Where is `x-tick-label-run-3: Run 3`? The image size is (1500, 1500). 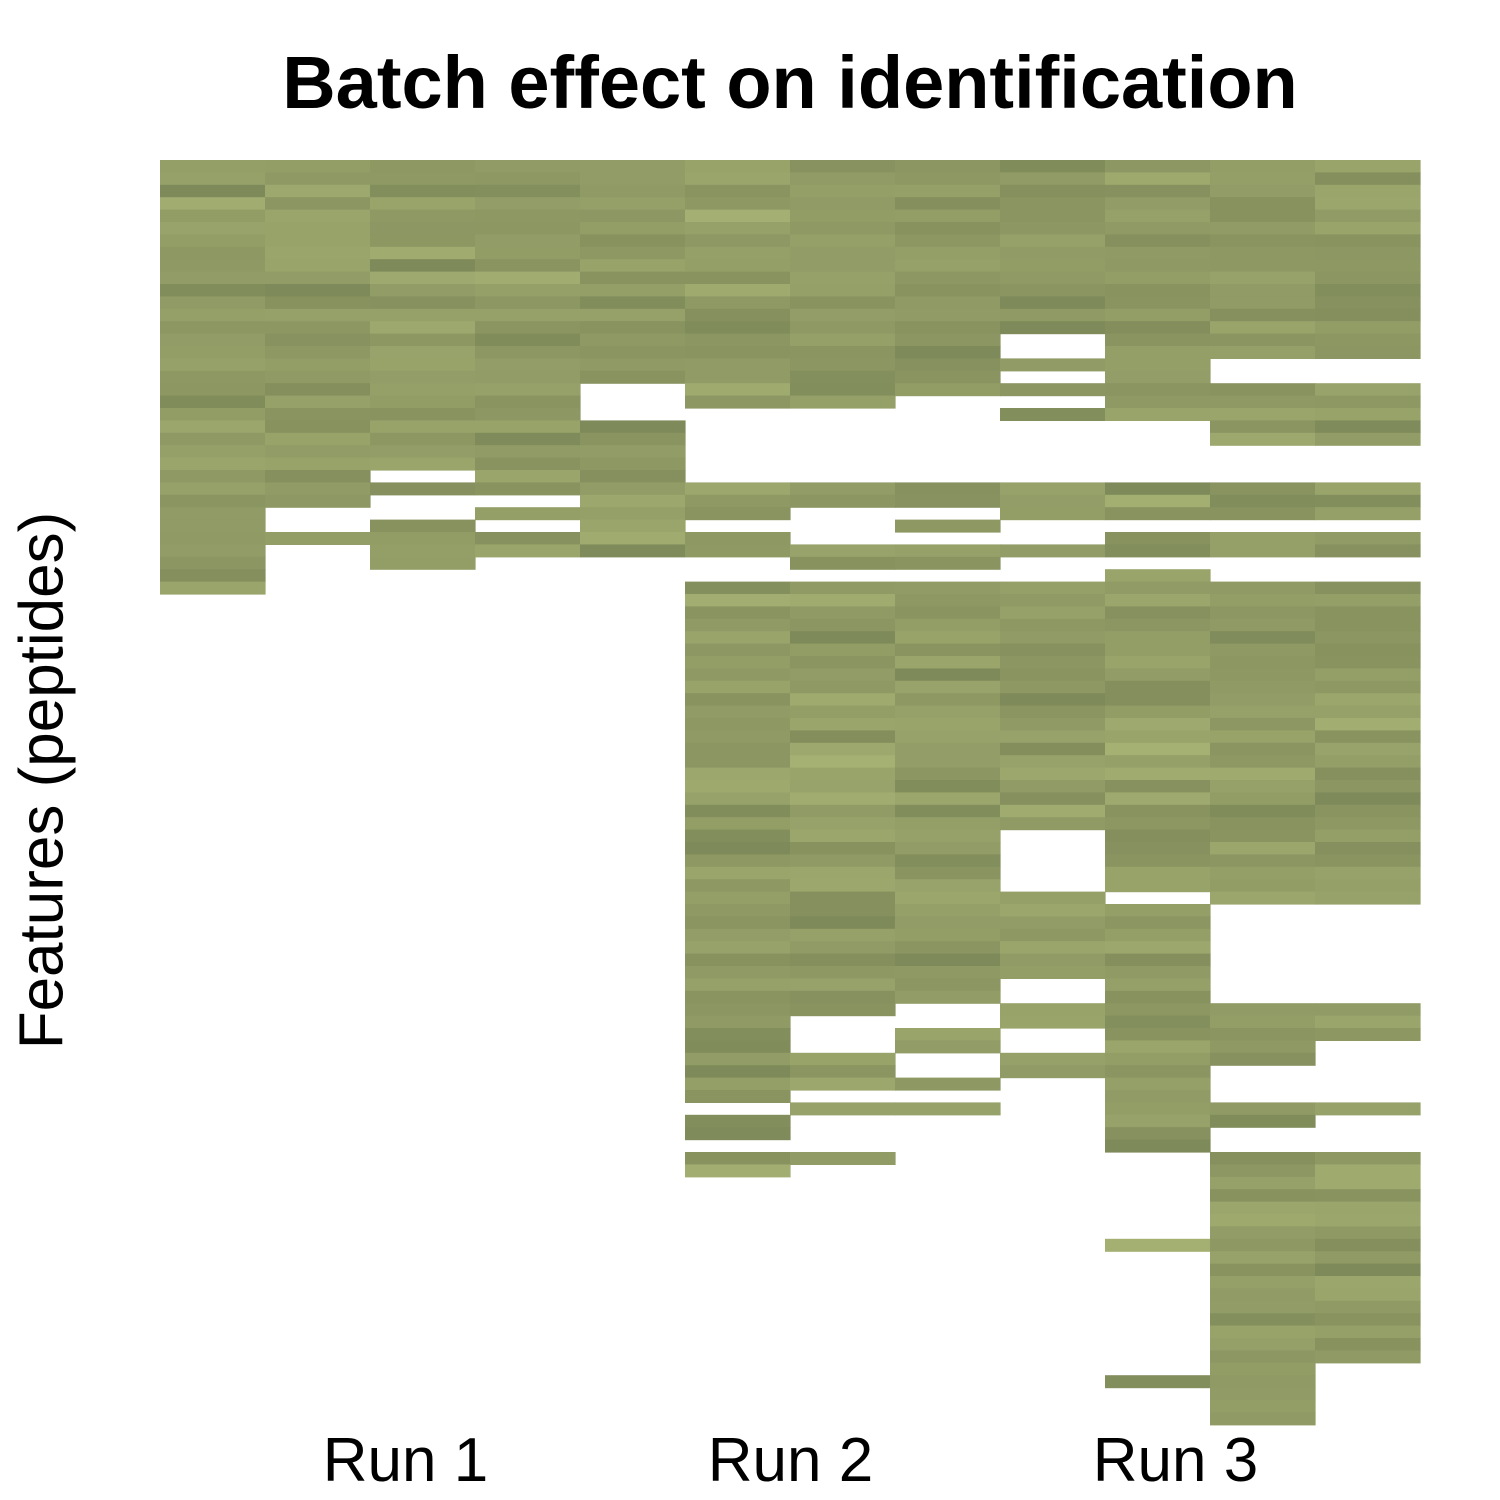 x-tick-label-run-3: Run 3 is located at coordinates (1175, 1460).